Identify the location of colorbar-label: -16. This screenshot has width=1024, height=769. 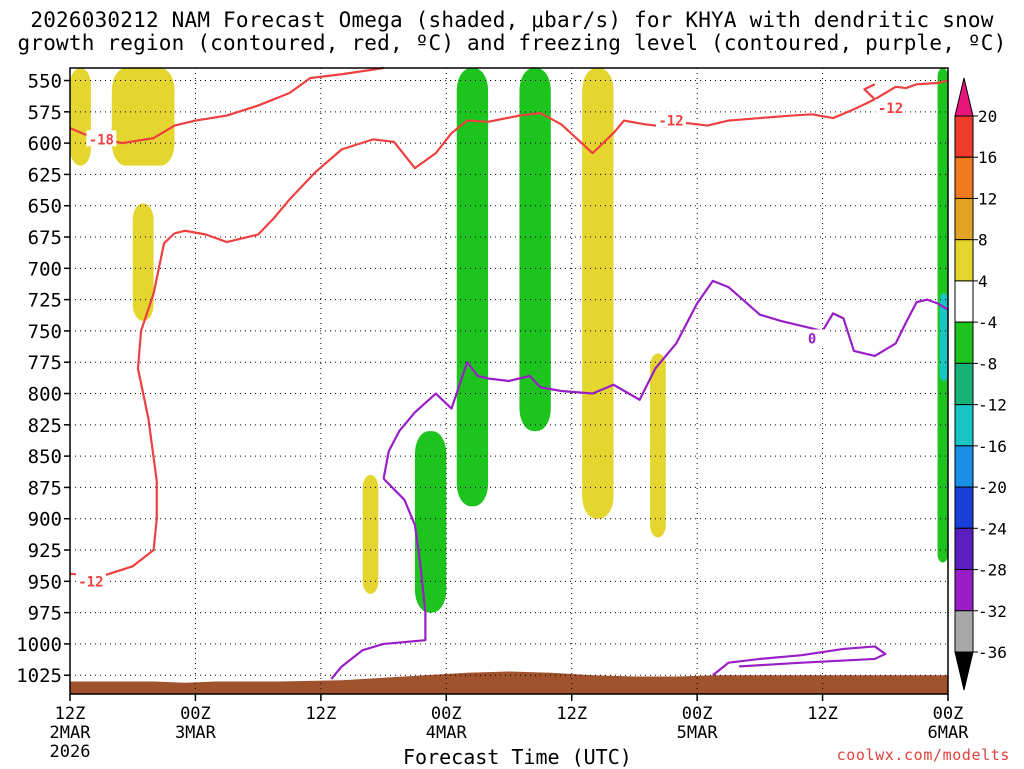
(992, 446).